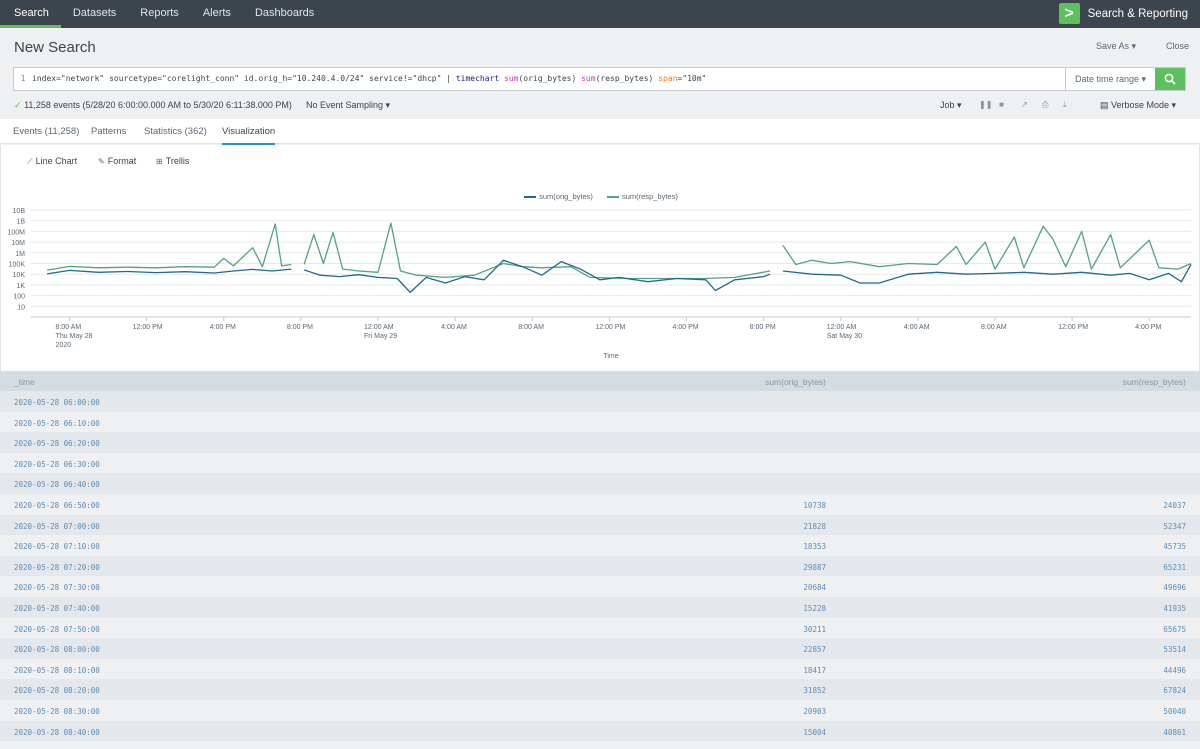 Image resolution: width=1200 pixels, height=749 pixels. Describe the element at coordinates (531, 327) in the screenshot. I see `x-tick-label: 8:00 AM` at that location.